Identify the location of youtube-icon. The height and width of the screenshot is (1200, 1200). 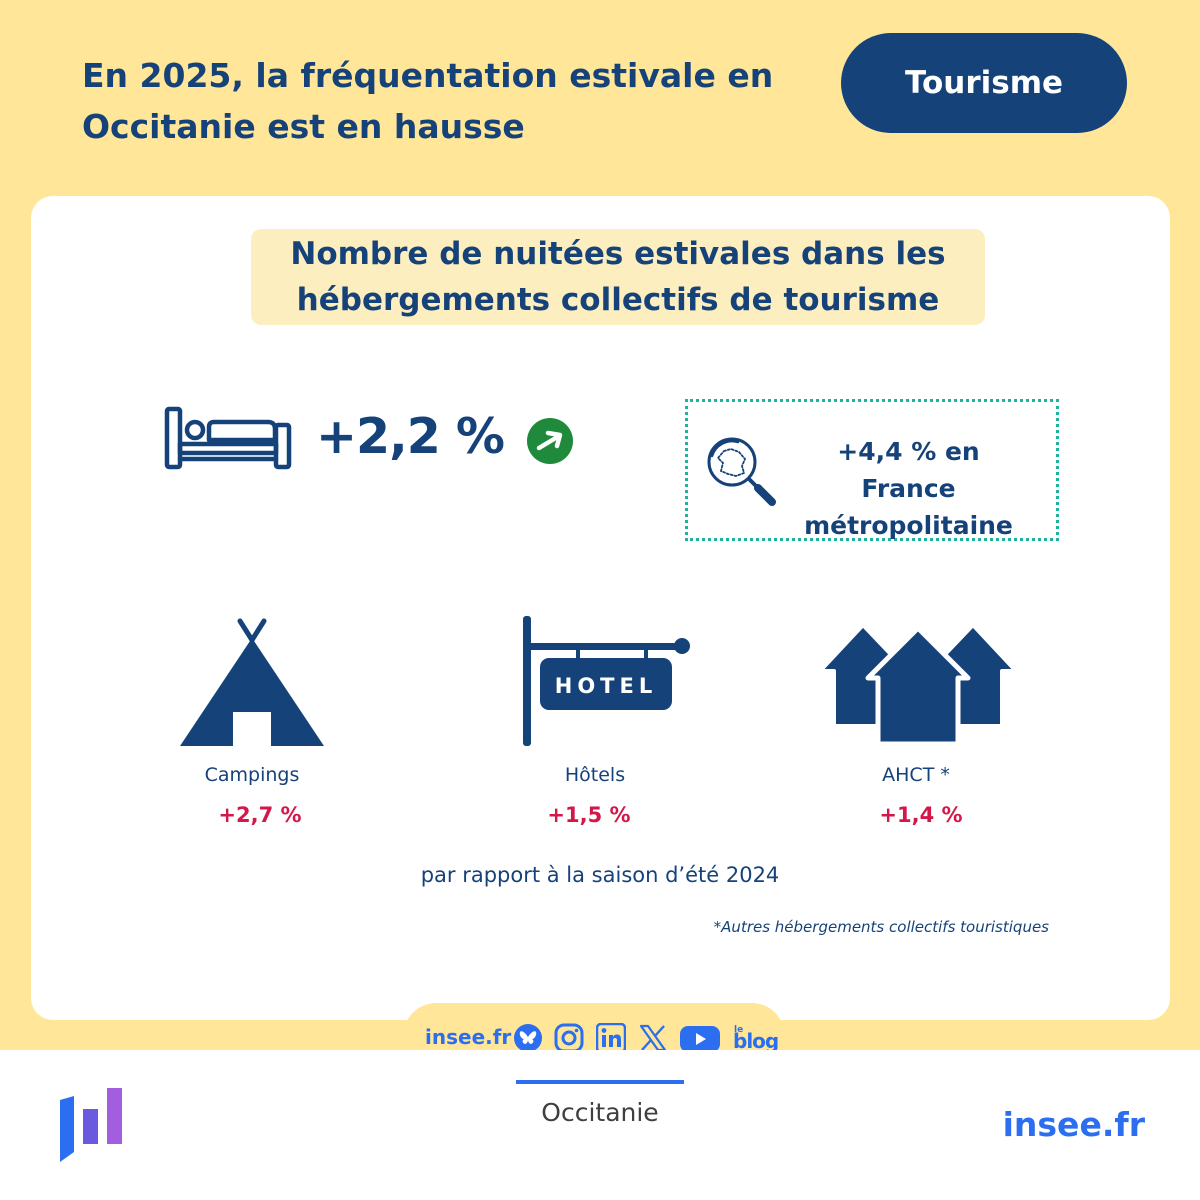
(700, 1039).